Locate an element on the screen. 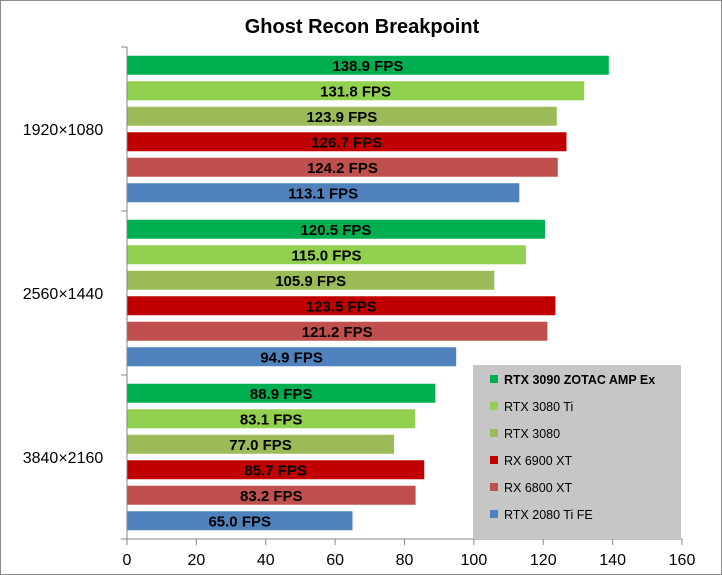 Image resolution: width=722 pixels, height=575 pixels. bar-value-label: 123.5 FPS is located at coordinates (341, 306).